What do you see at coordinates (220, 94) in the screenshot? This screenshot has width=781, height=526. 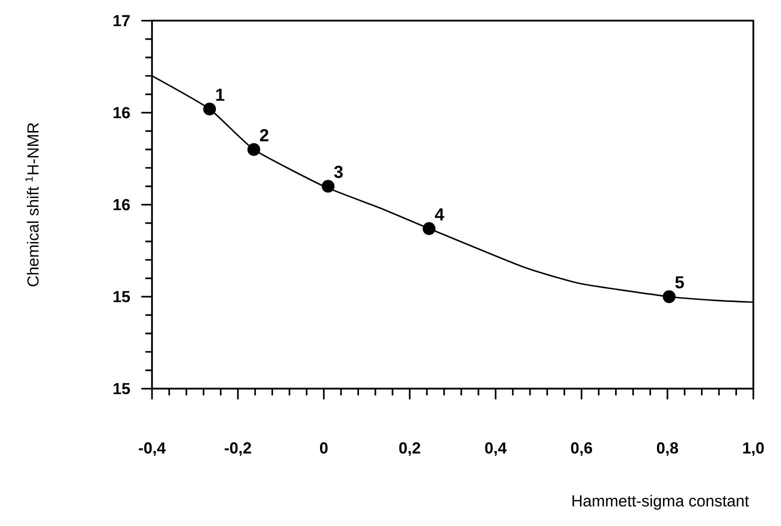 I see `annotation: 1` at bounding box center [220, 94].